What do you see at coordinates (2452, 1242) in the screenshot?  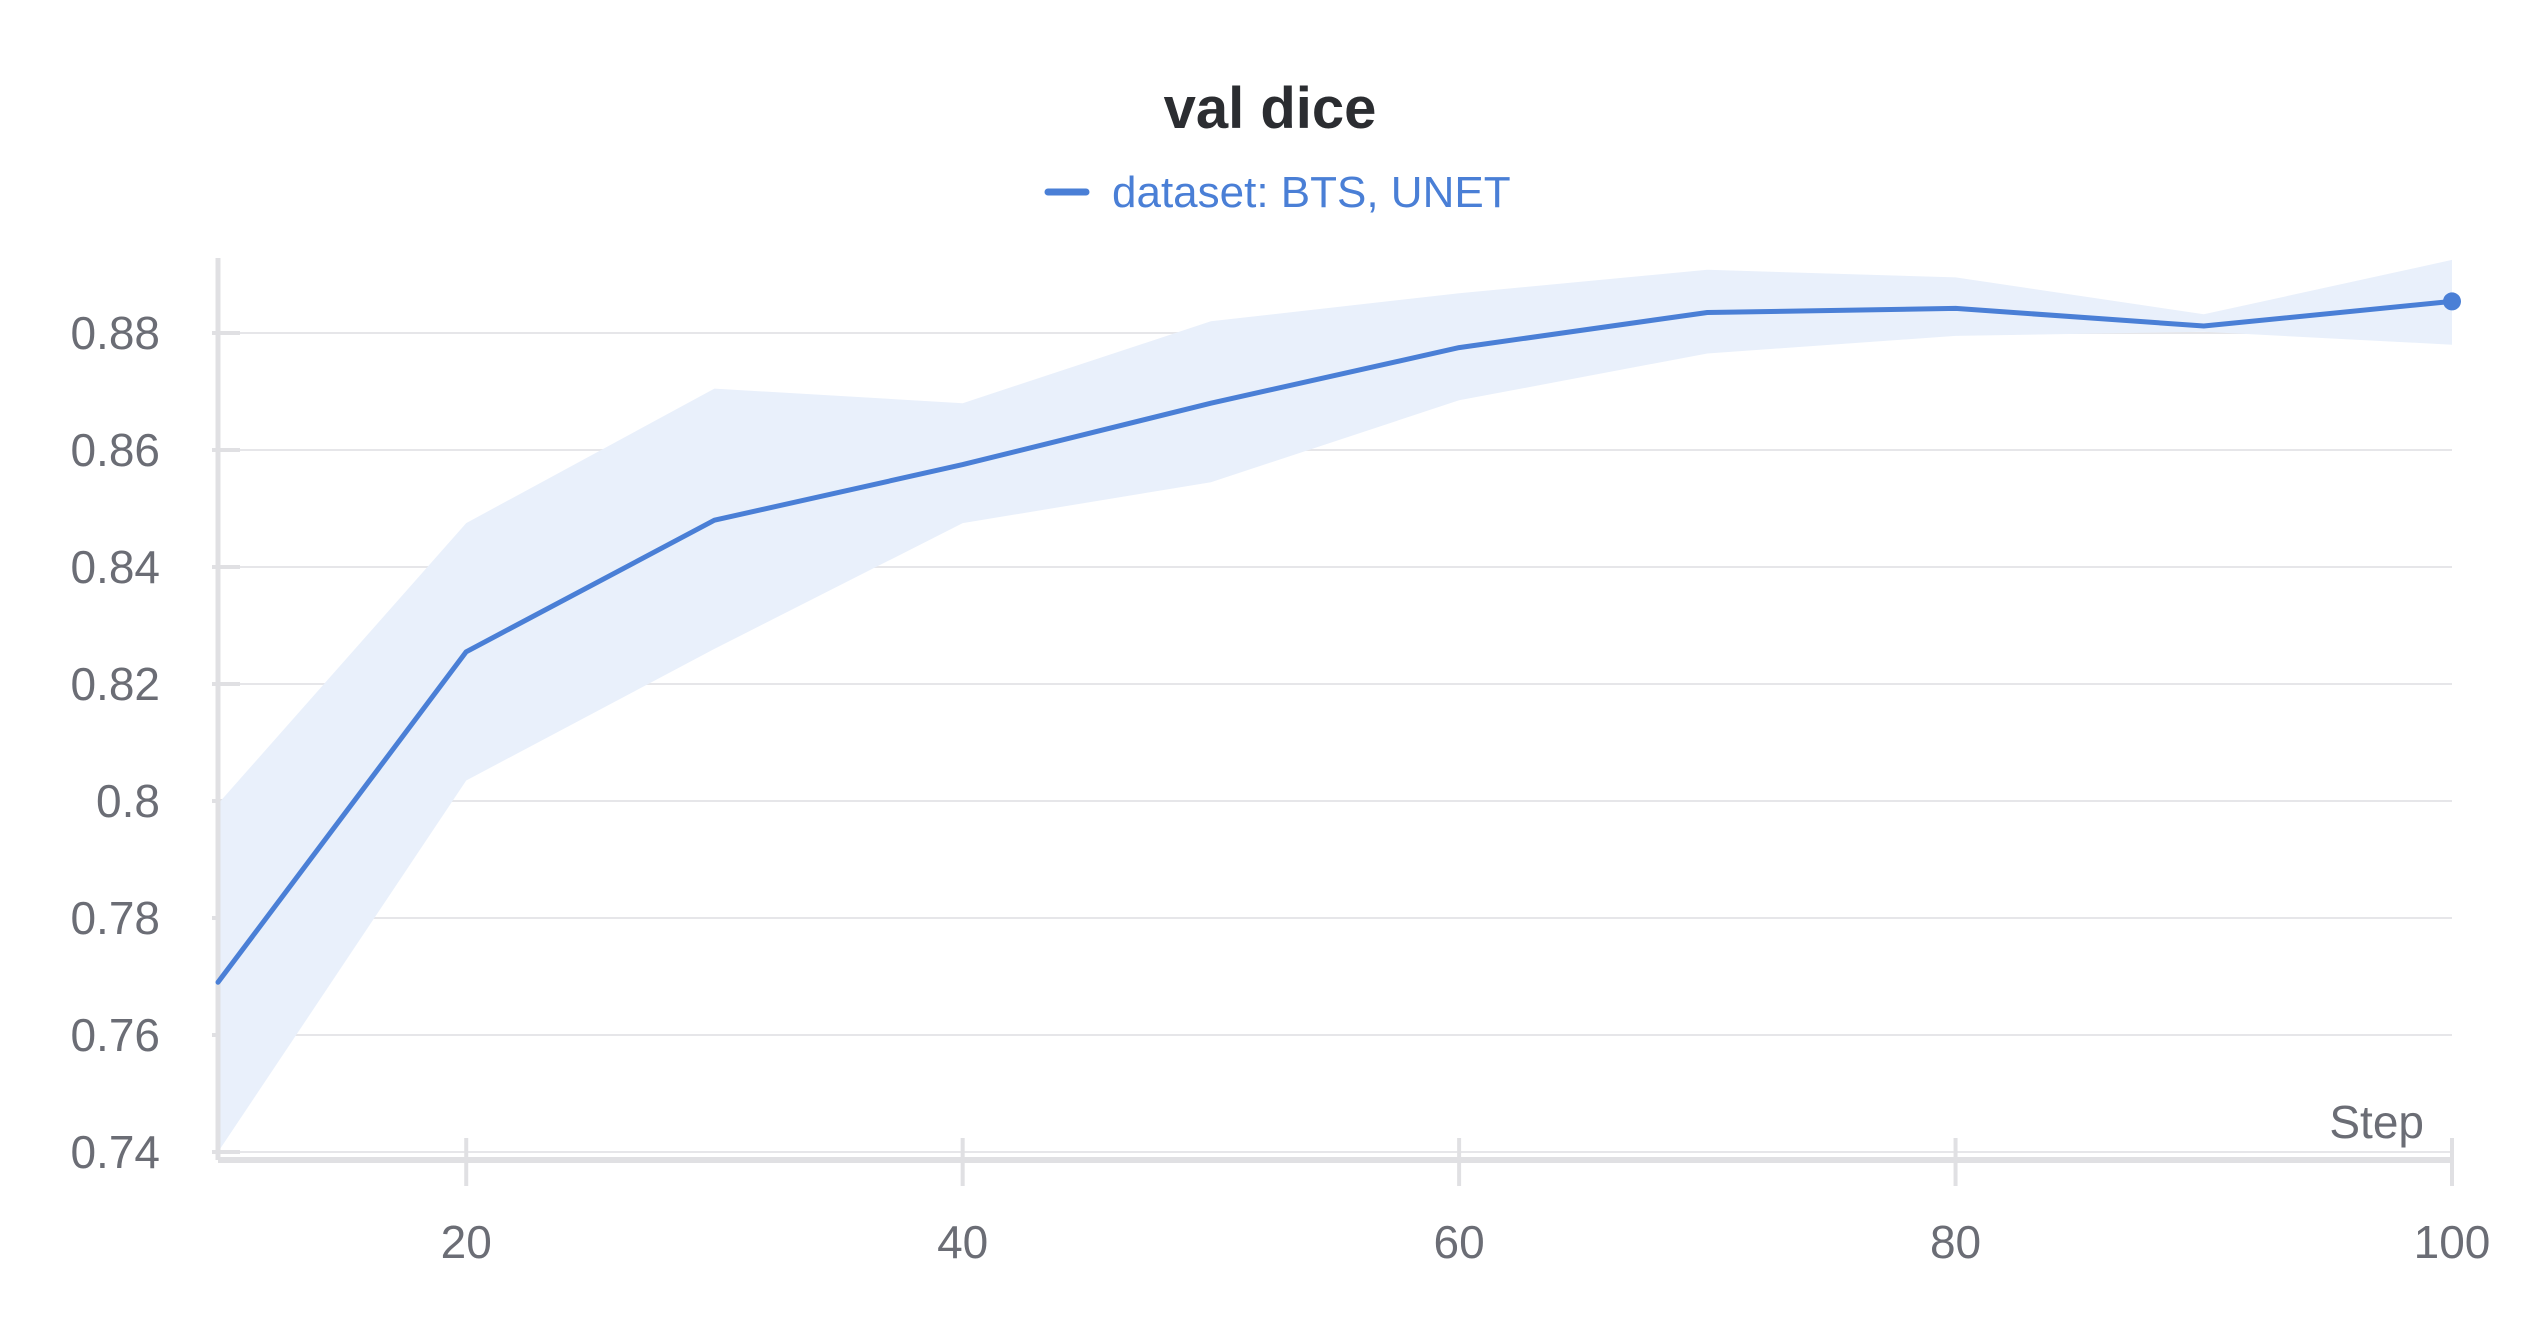 I see `x-tick-label: 100` at bounding box center [2452, 1242].